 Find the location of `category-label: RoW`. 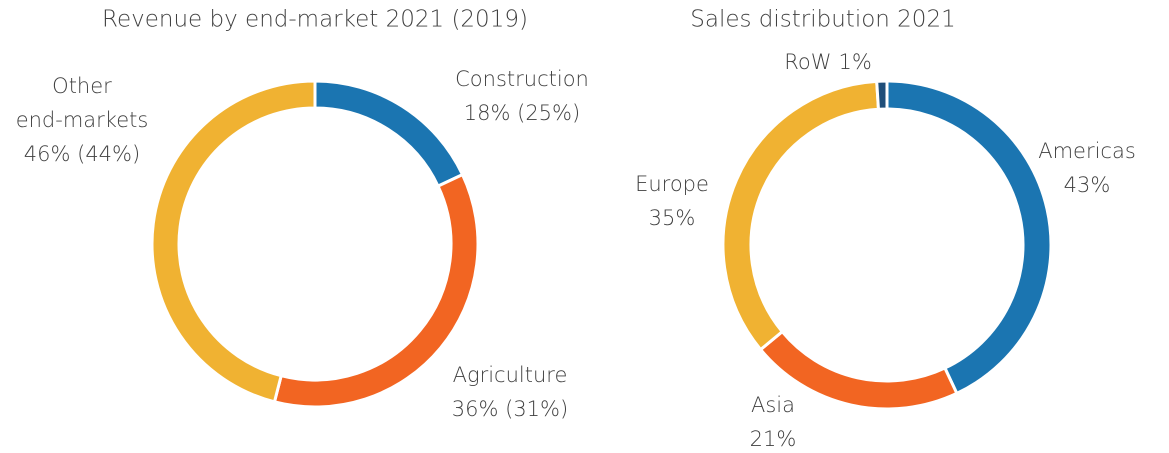

category-label: RoW is located at coordinates (807, 62).